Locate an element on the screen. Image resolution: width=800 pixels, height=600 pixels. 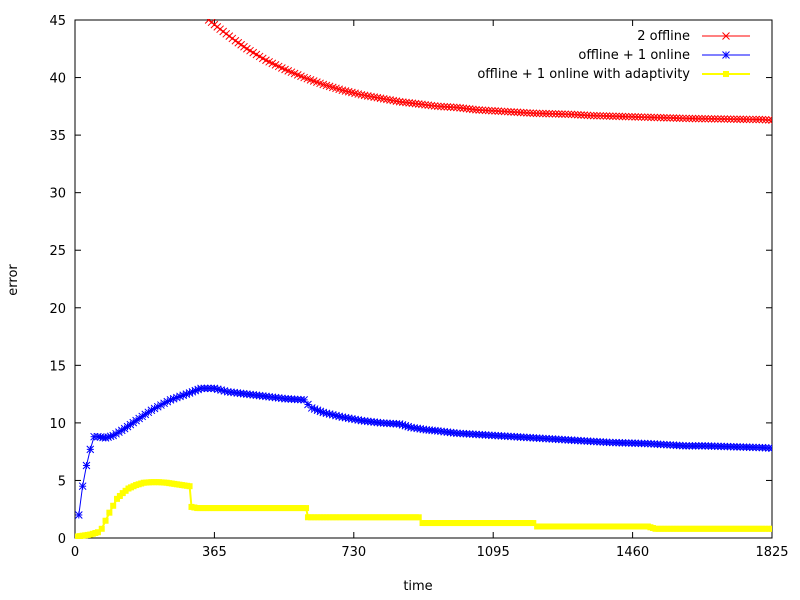
y-tick-label: 10 is located at coordinates (57, 424).